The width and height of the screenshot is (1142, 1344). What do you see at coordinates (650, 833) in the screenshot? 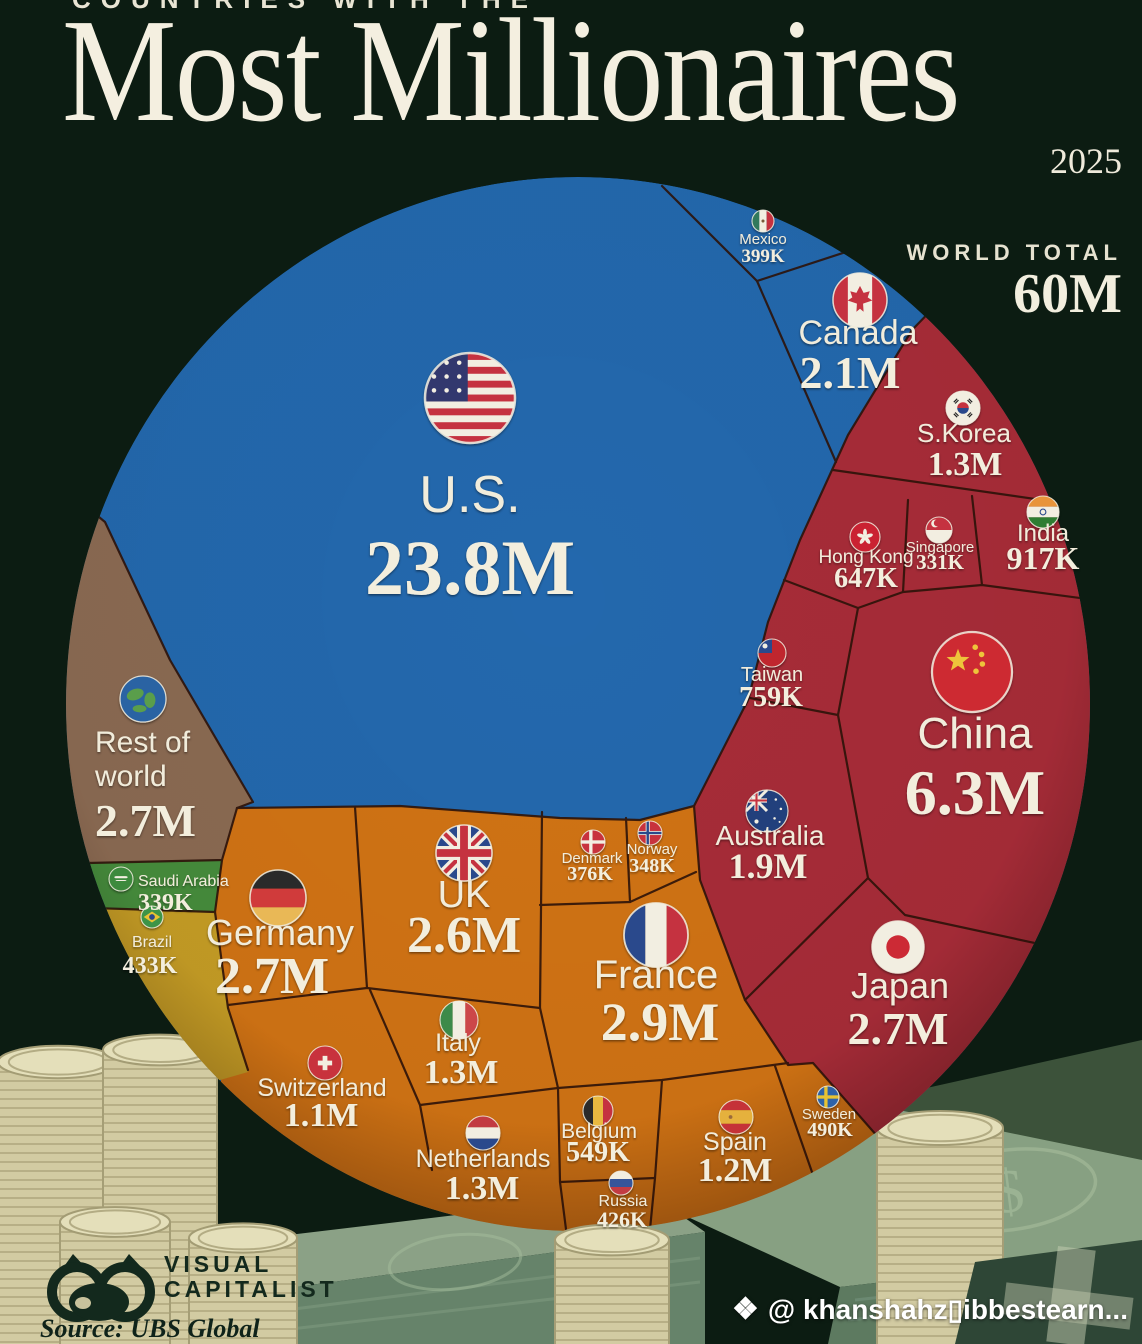
I see `norway-flag-icon` at bounding box center [650, 833].